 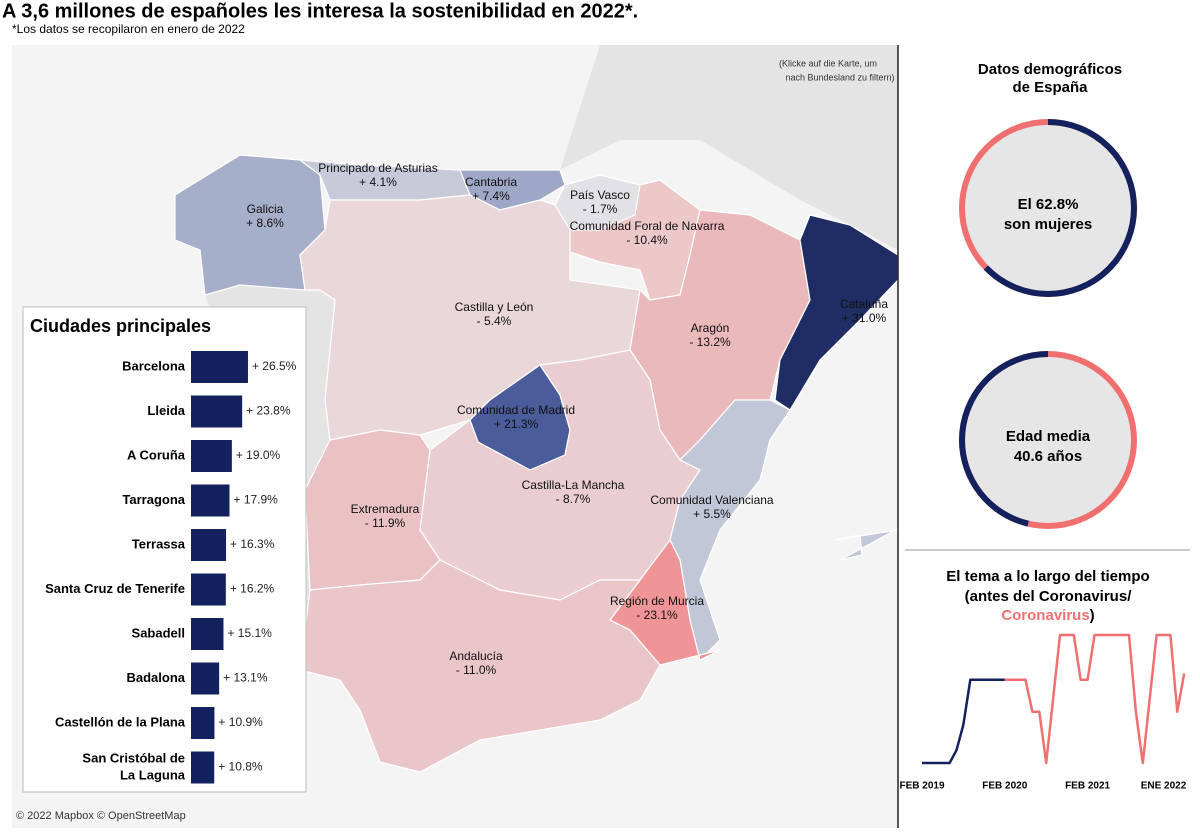 I want to click on ring, so click(x=1048, y=440).